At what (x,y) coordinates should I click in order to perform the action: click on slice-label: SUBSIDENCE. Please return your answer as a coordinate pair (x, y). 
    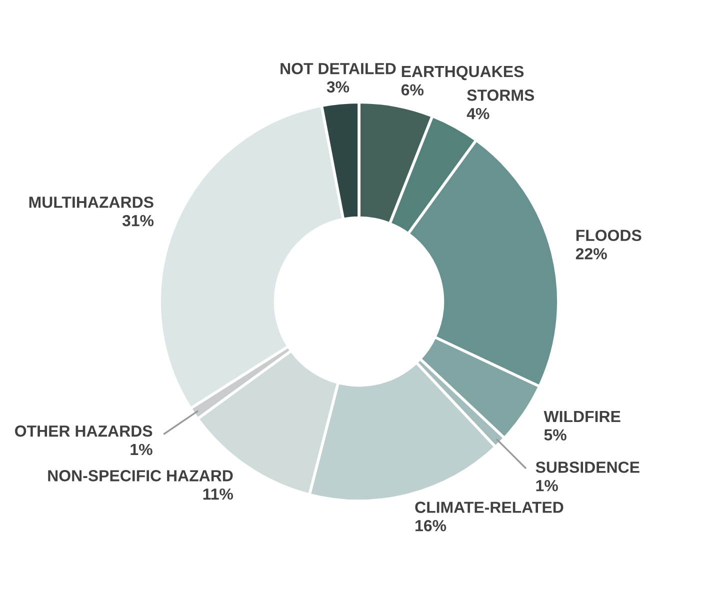
    Looking at the image, I should click on (588, 467).